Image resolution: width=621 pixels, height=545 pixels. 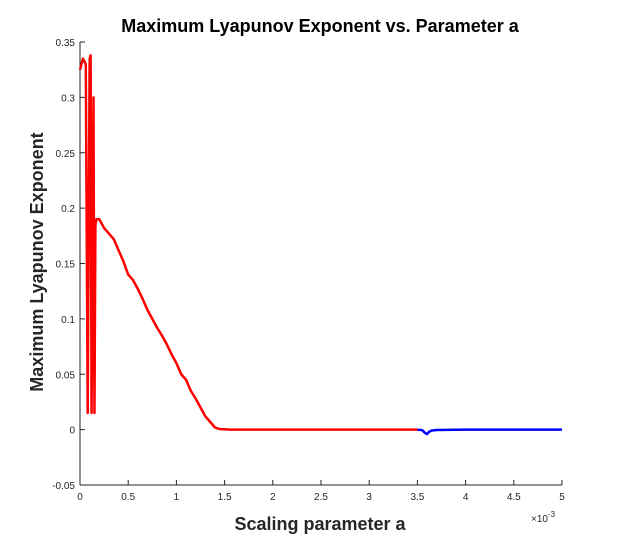 I want to click on y-tick-label: 0.1, so click(x=68, y=320).